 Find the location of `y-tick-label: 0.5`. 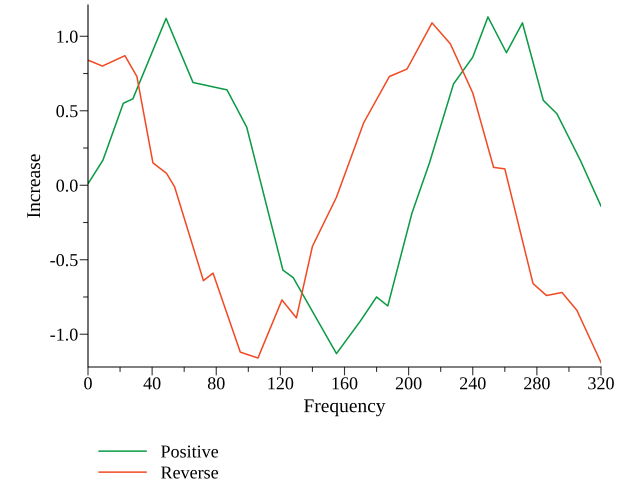

y-tick-label: 0.5 is located at coordinates (67, 111).